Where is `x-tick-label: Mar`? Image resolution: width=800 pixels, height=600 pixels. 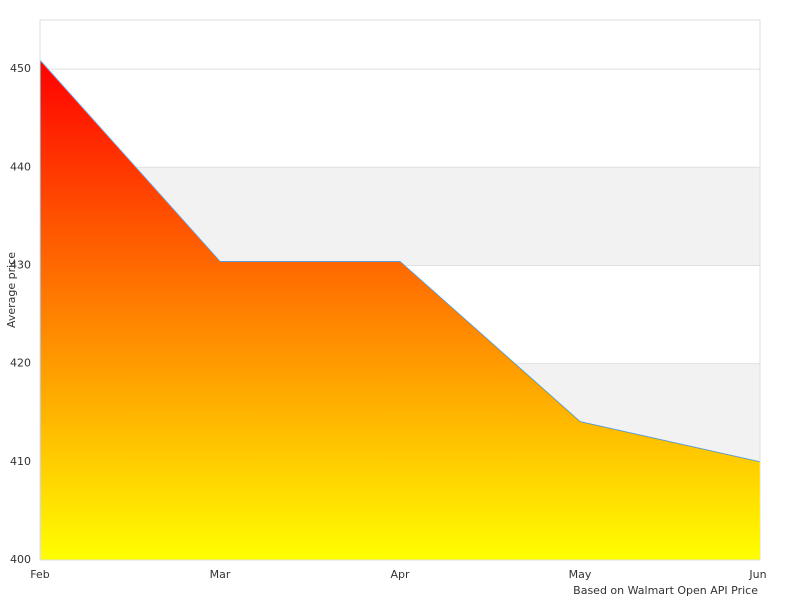
x-tick-label: Mar is located at coordinates (220, 574).